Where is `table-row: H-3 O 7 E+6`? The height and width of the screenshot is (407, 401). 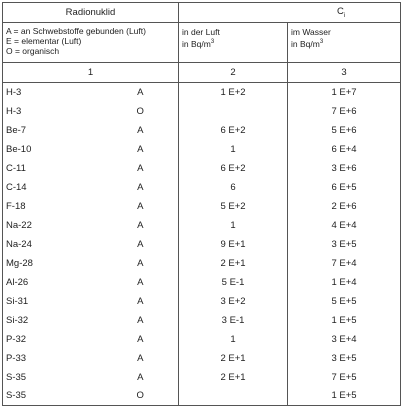 table-row: H-3 O 7 E+6 is located at coordinates (201, 111).